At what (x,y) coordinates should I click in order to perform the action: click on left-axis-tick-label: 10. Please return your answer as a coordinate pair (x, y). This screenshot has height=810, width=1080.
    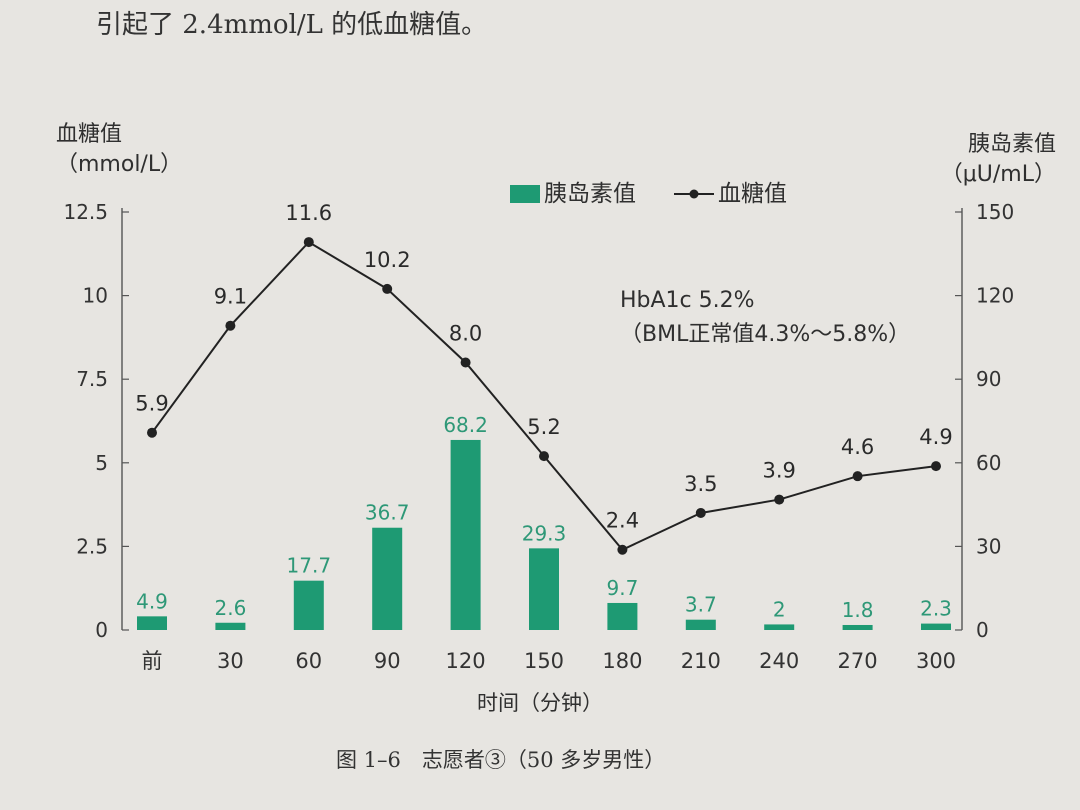
    Looking at the image, I should click on (95, 296).